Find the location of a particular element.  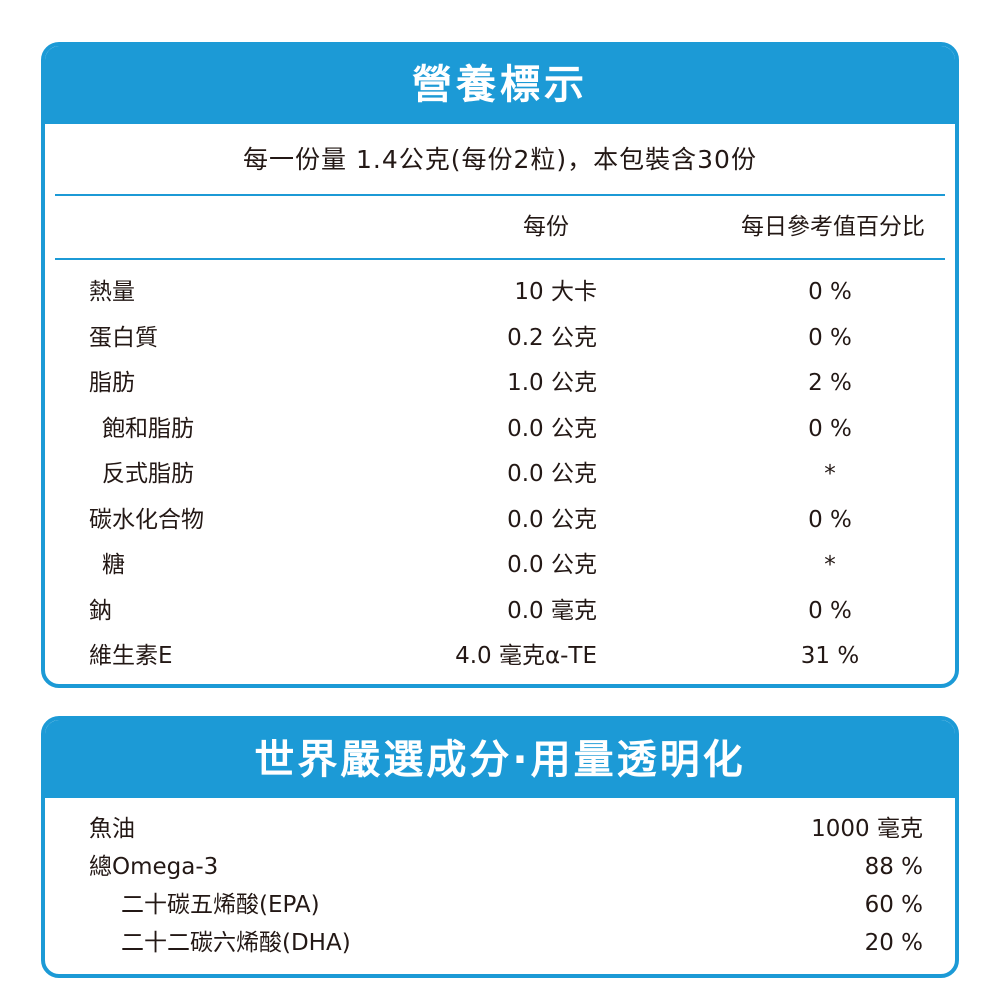

nutrition-title: 營養標示 is located at coordinates (500, 85).